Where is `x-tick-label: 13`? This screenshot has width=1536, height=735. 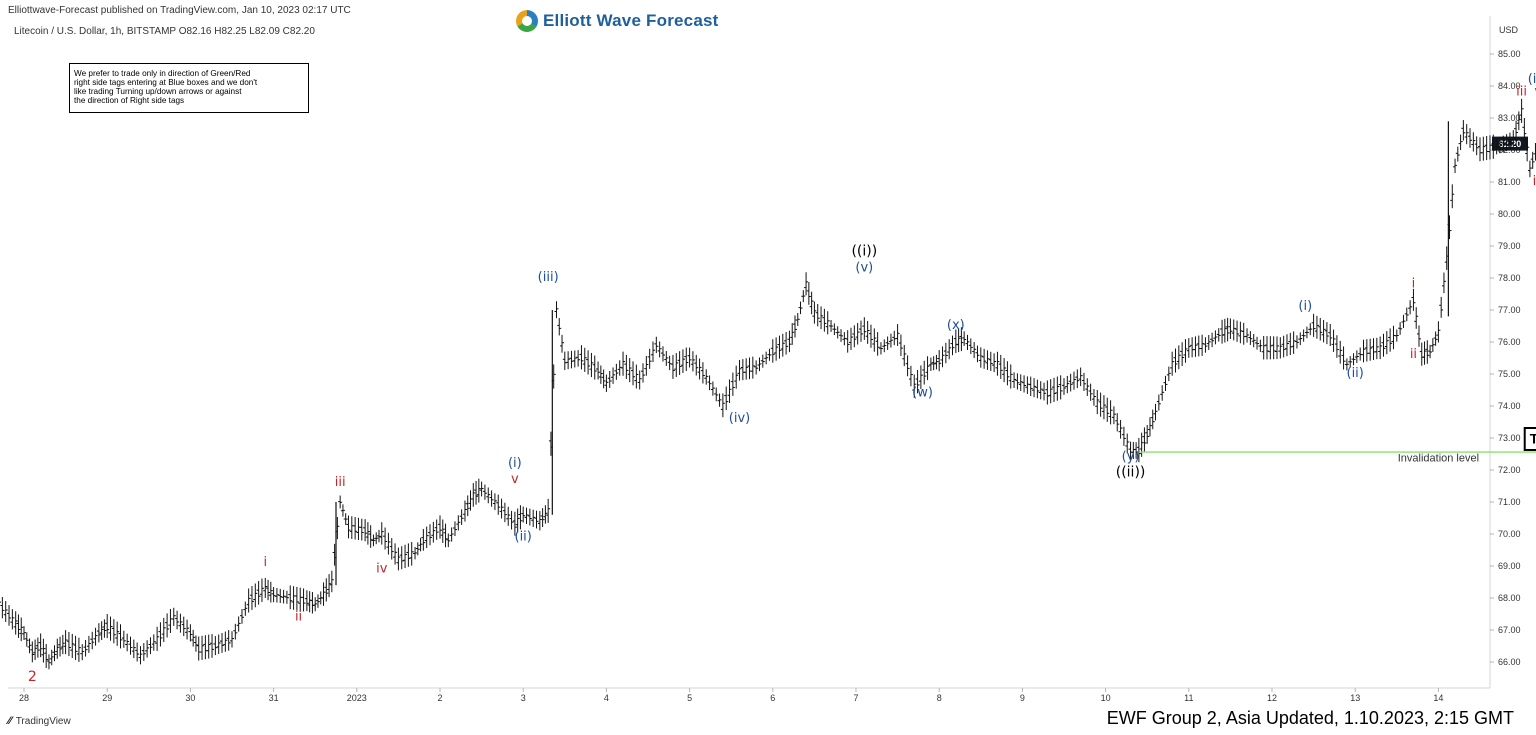
x-tick-label: 13 is located at coordinates (1355, 698).